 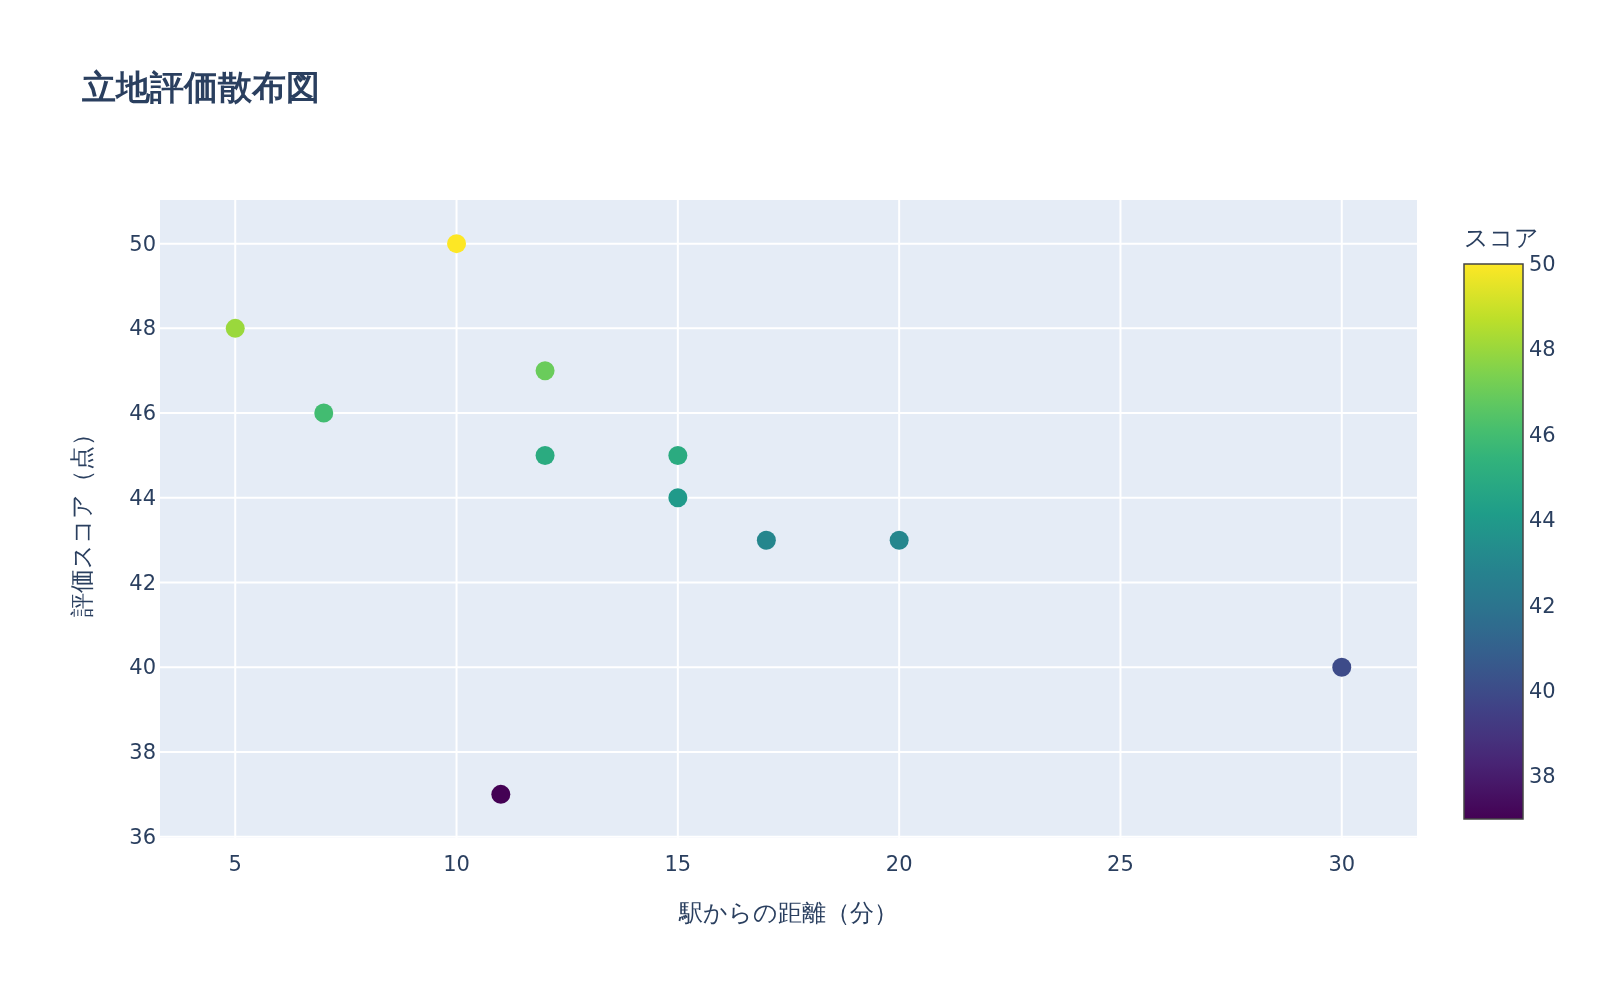 I want to click on x-tick-label: 20, so click(x=899, y=864).